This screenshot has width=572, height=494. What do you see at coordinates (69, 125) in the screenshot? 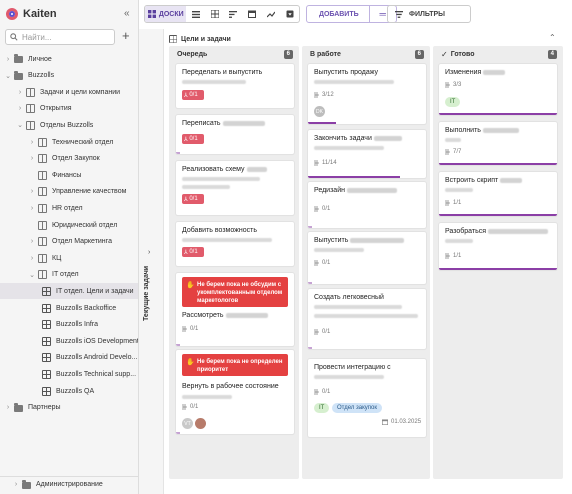
I see `sidebar-item: ⌄ Отделы Buzzolls` at bounding box center [69, 125].